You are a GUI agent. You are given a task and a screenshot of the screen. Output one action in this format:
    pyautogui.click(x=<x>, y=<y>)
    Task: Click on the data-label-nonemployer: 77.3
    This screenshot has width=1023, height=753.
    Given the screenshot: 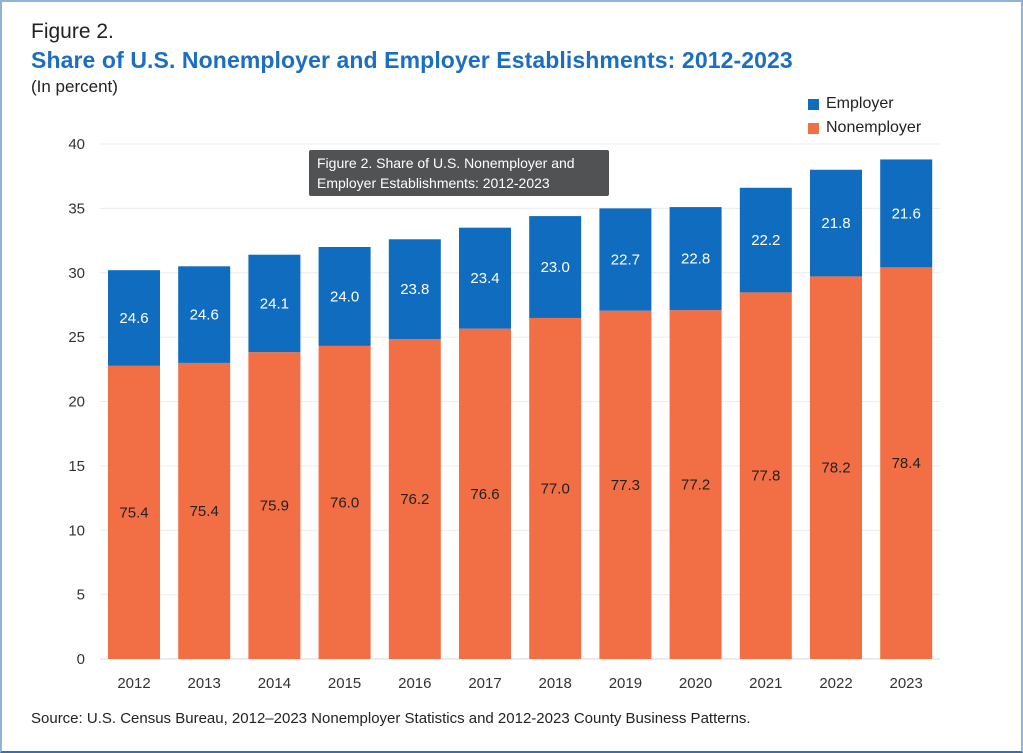 What is the action you would take?
    pyautogui.click(x=625, y=485)
    